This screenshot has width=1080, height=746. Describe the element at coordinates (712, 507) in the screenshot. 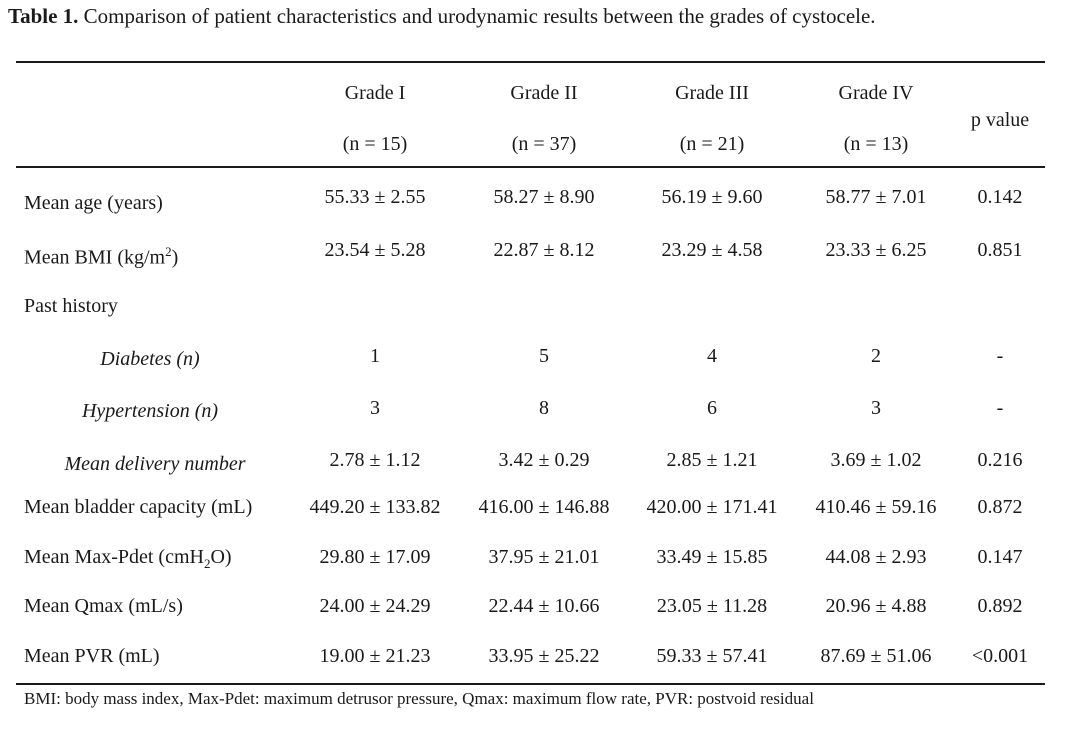

I see `cell-grade-3: 420.00 ± 171.41` at that location.